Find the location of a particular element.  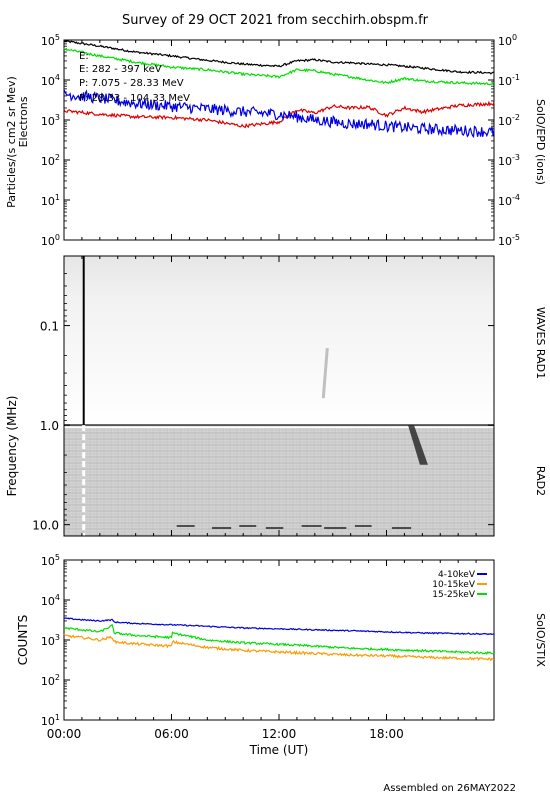

epd-right-tick-label: 10⁻³ is located at coordinates (509, 160).